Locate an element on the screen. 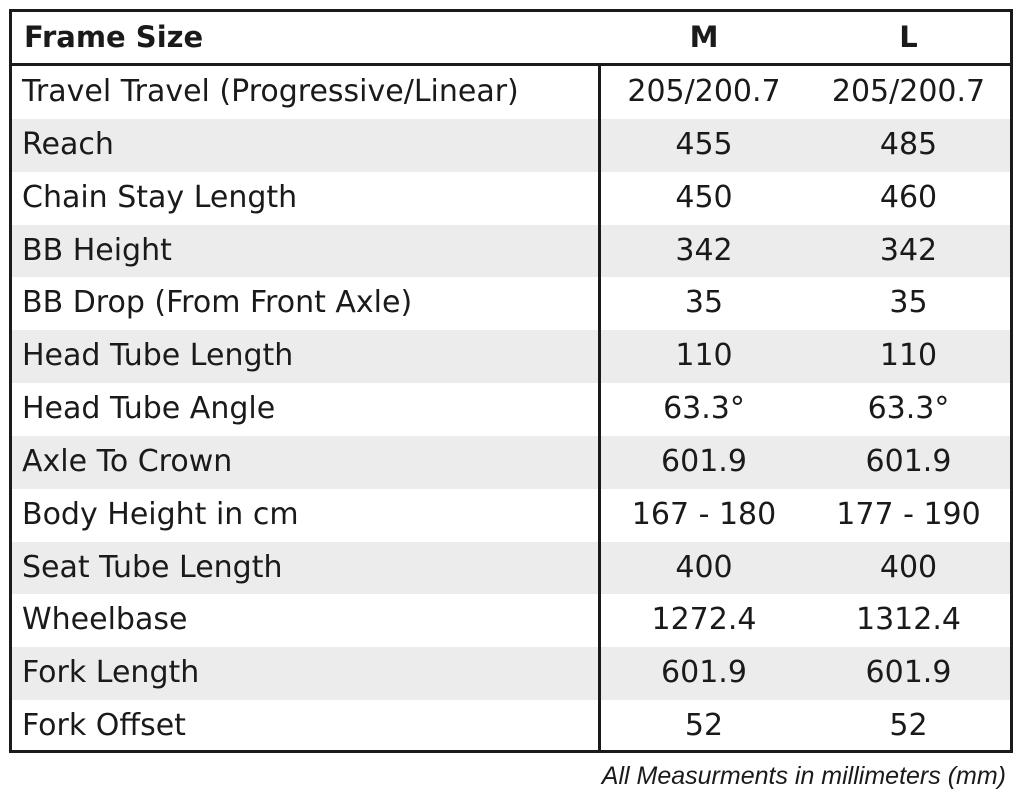 The width and height of the screenshot is (1024, 802). units-footnote: All Measurments in millimeters (mm) is located at coordinates (803, 776).